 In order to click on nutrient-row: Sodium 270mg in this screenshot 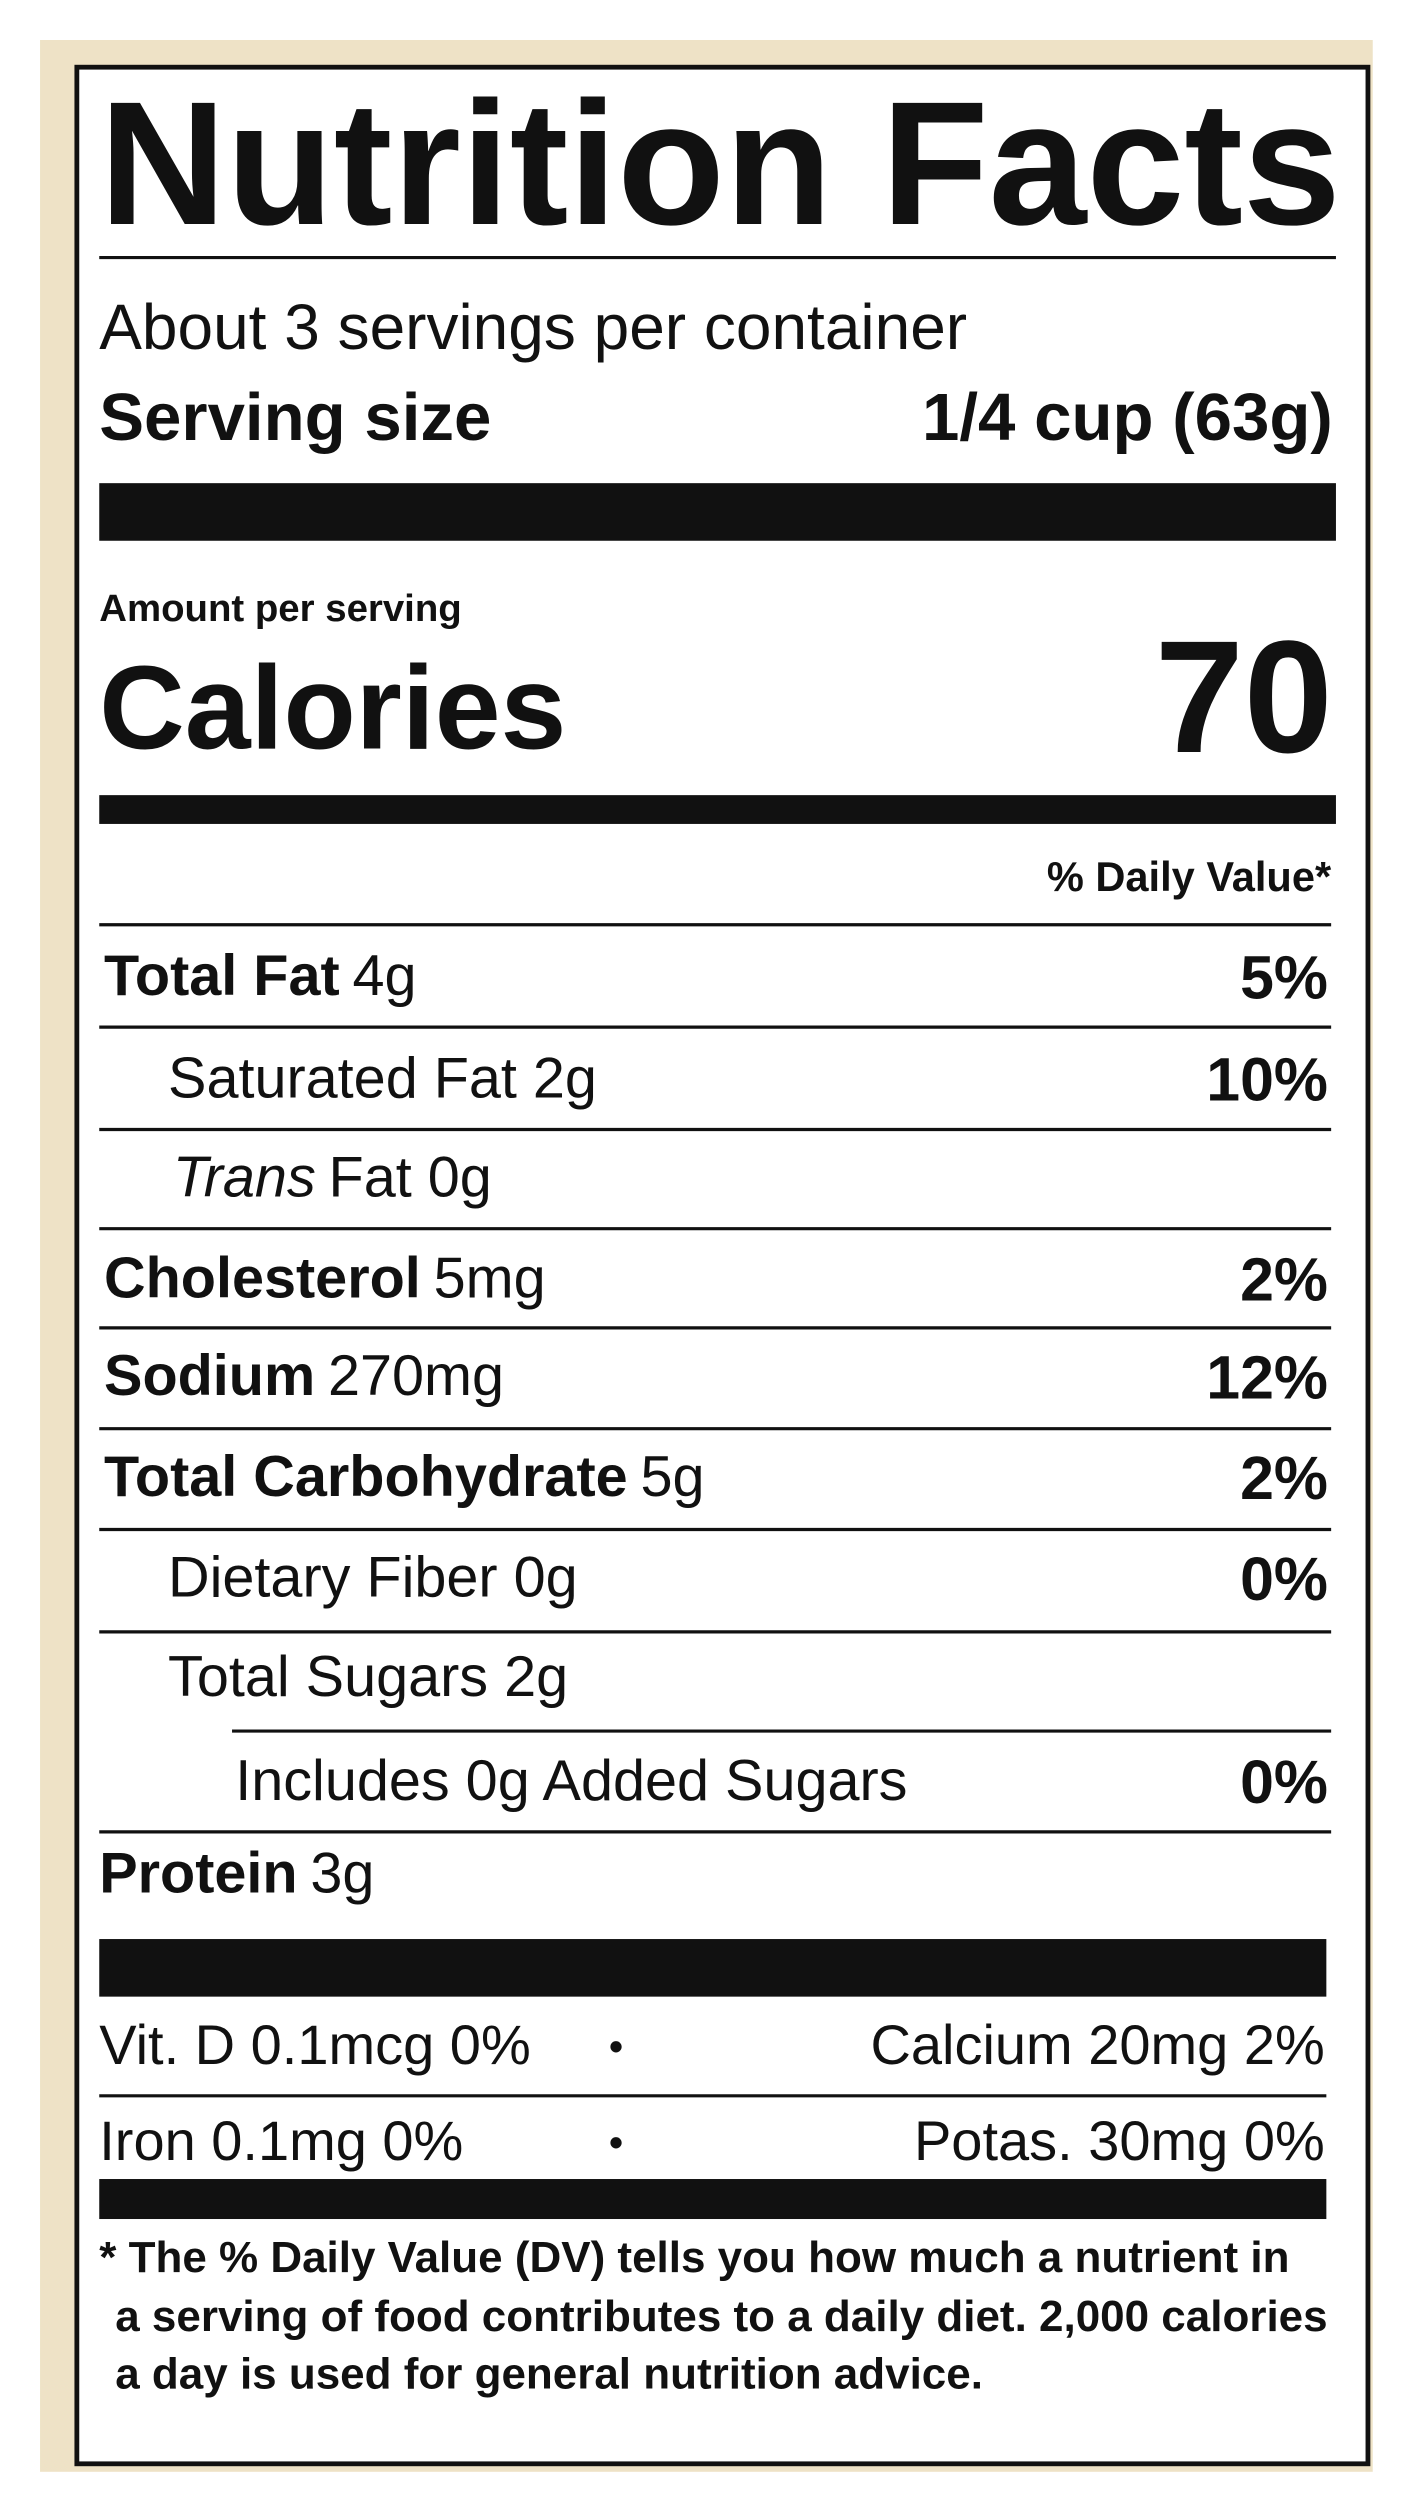, I will do `click(304, 1376)`.